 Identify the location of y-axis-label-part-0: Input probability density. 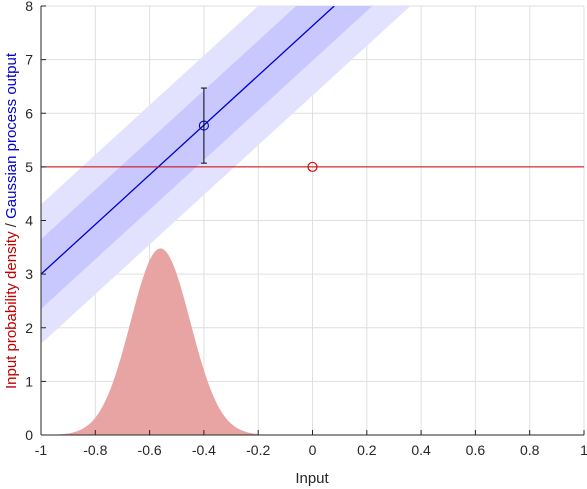
(11, 310).